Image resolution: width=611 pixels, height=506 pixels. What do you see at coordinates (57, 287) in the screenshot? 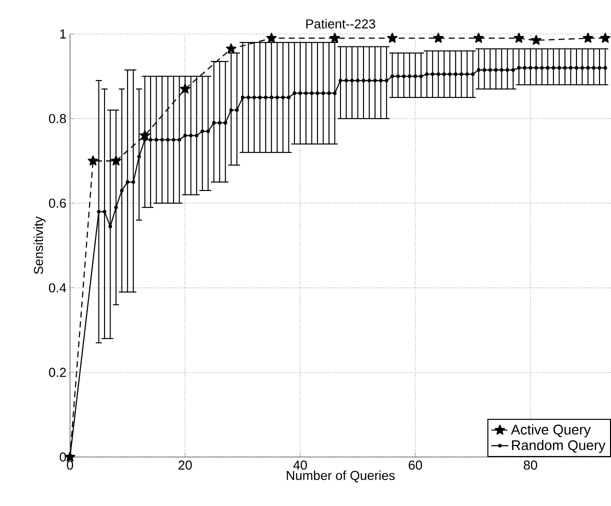
I see `y-tick-label: 0.4` at bounding box center [57, 287].